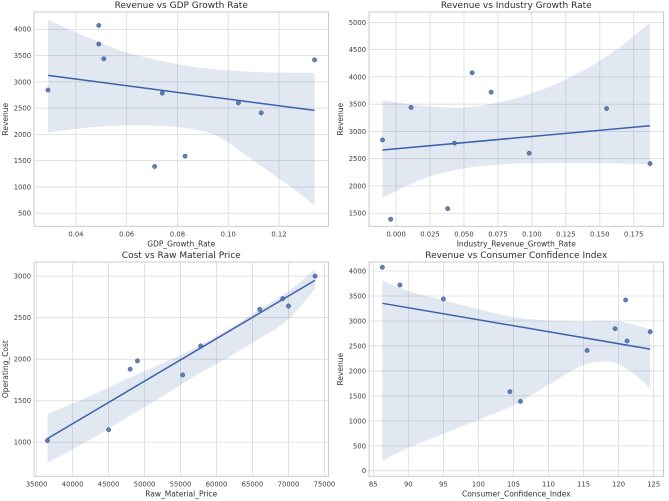 The width and height of the screenshot is (669, 501). I want to click on x-tick-label: 100, so click(477, 485).